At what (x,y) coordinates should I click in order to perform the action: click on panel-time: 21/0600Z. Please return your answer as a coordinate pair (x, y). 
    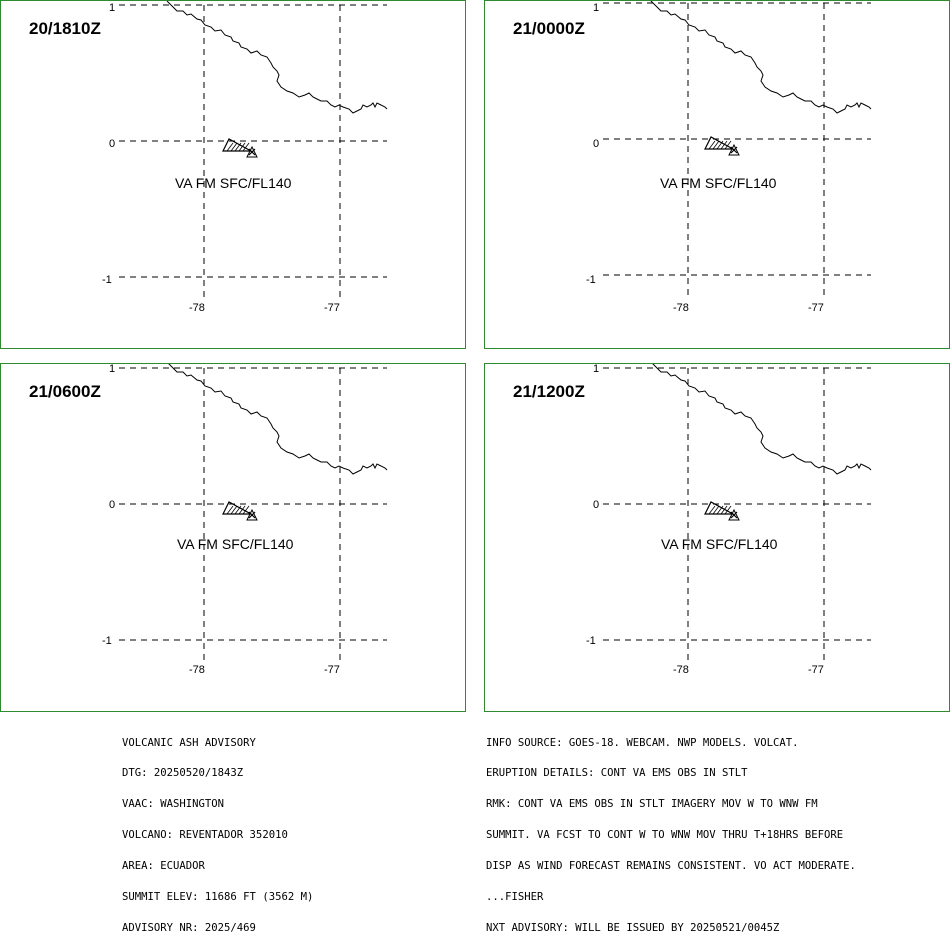
    Looking at the image, I should click on (65, 391).